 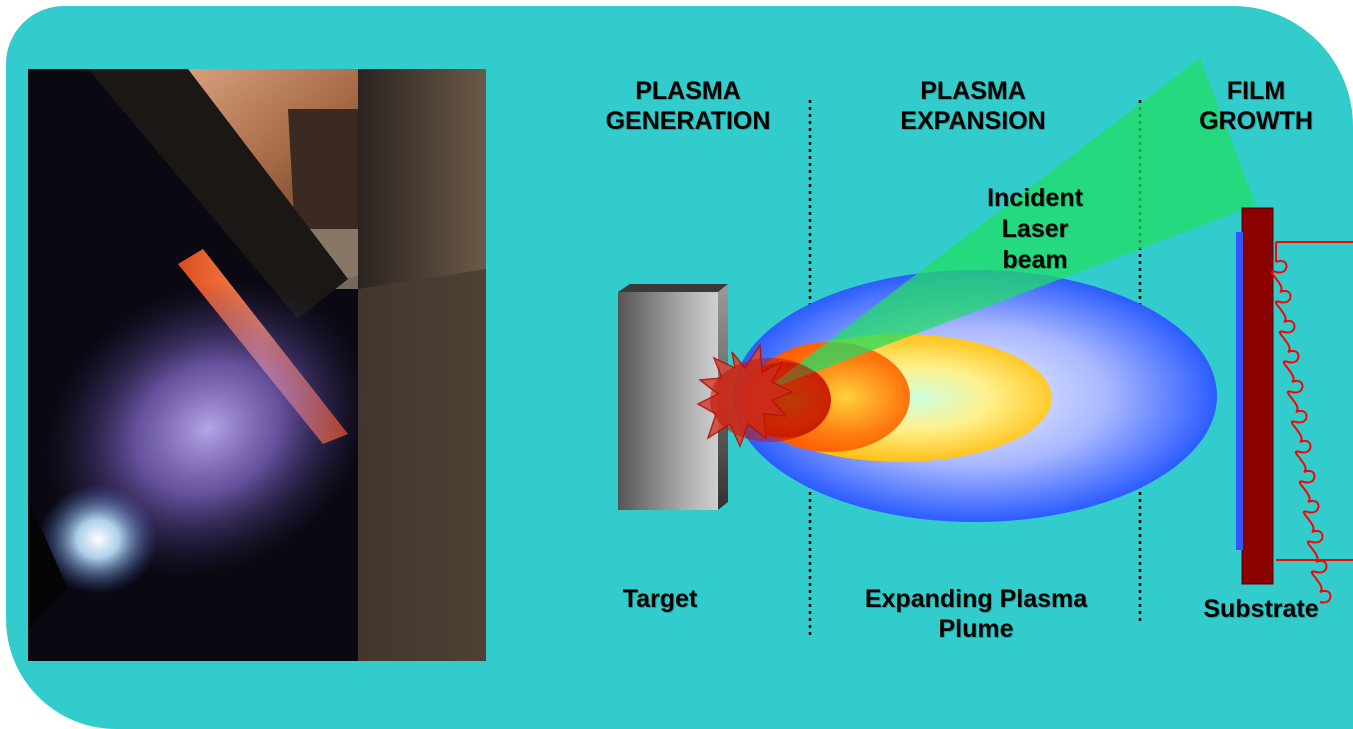 What do you see at coordinates (1256, 106) in the screenshot?
I see `section-title-growth: FILM GROWTH` at bounding box center [1256, 106].